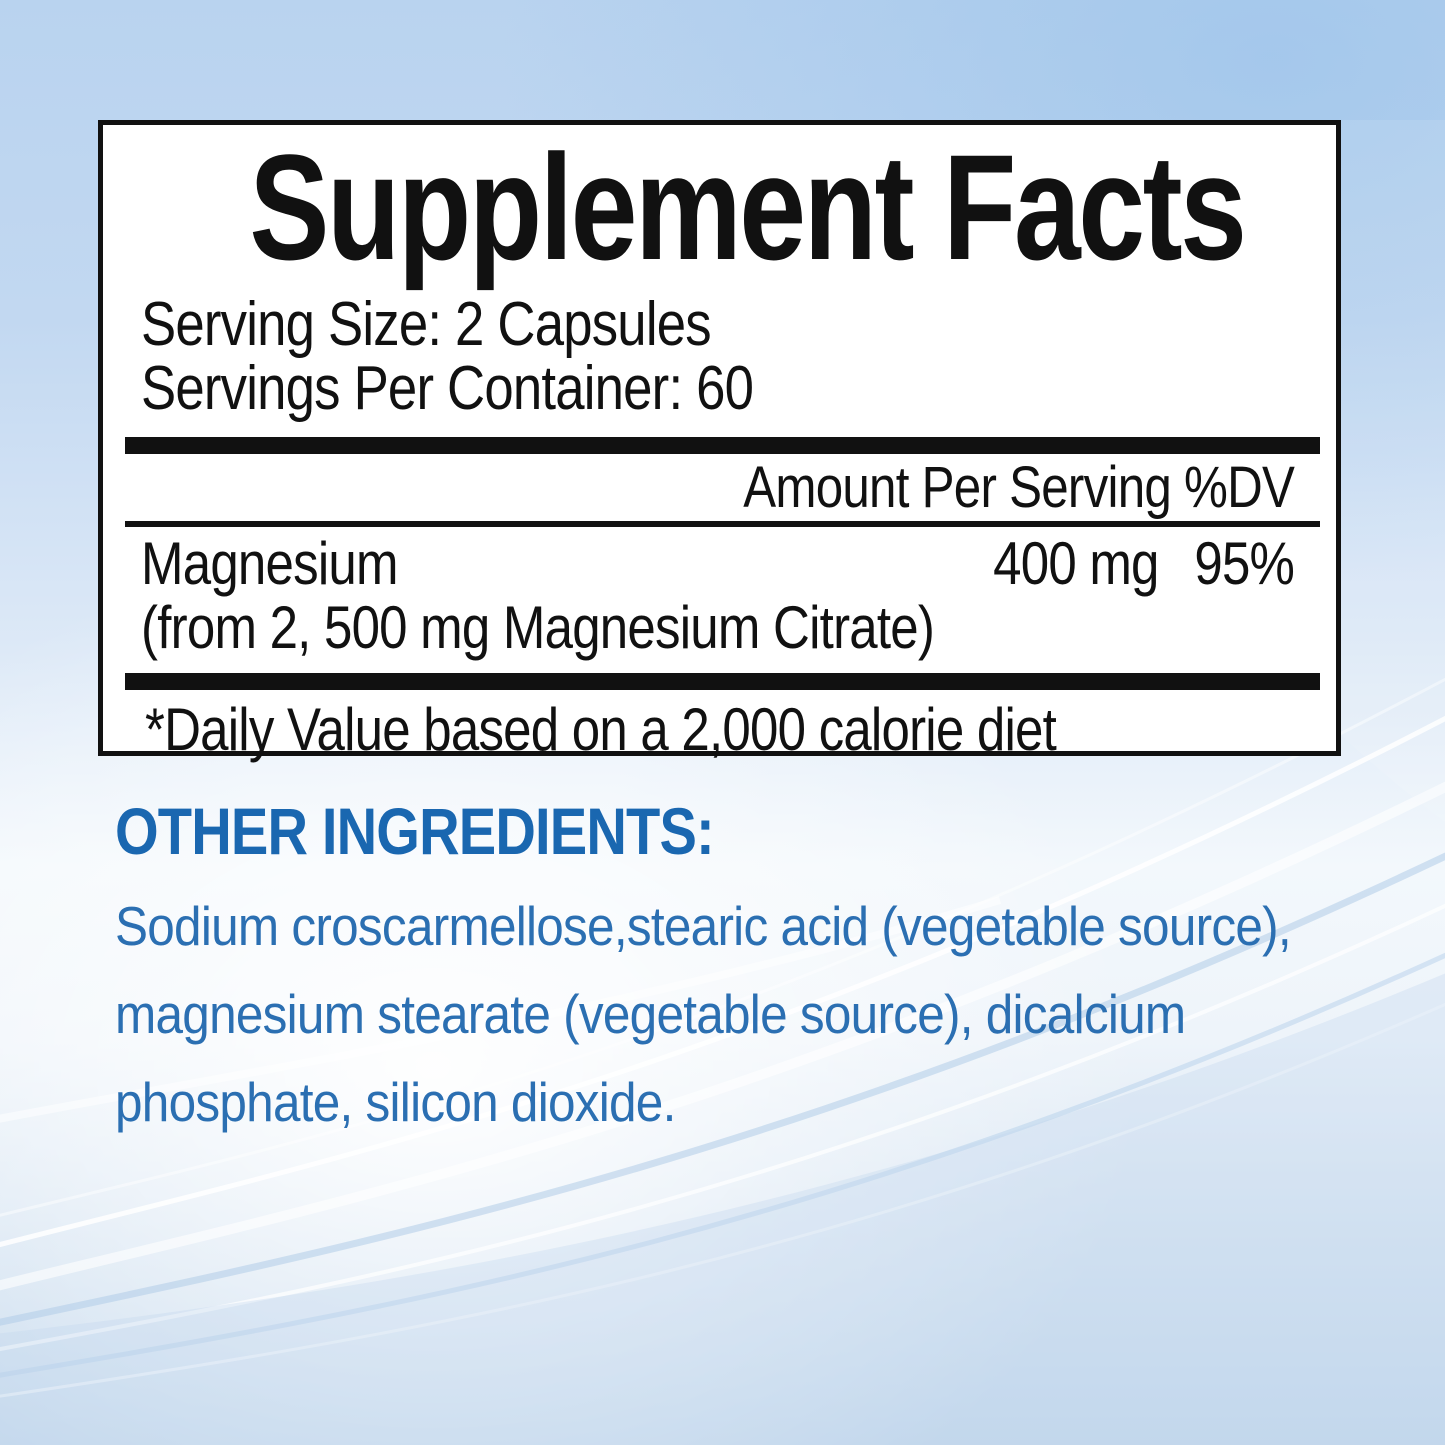 The image size is (1445, 1445). I want to click on nutrient-dv: 95%, so click(1244, 563).